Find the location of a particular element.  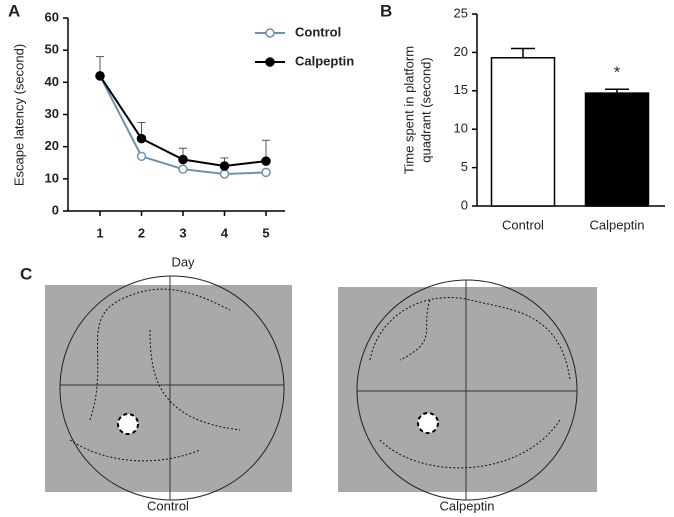

y-tick-label: 5 is located at coordinates (464, 166).